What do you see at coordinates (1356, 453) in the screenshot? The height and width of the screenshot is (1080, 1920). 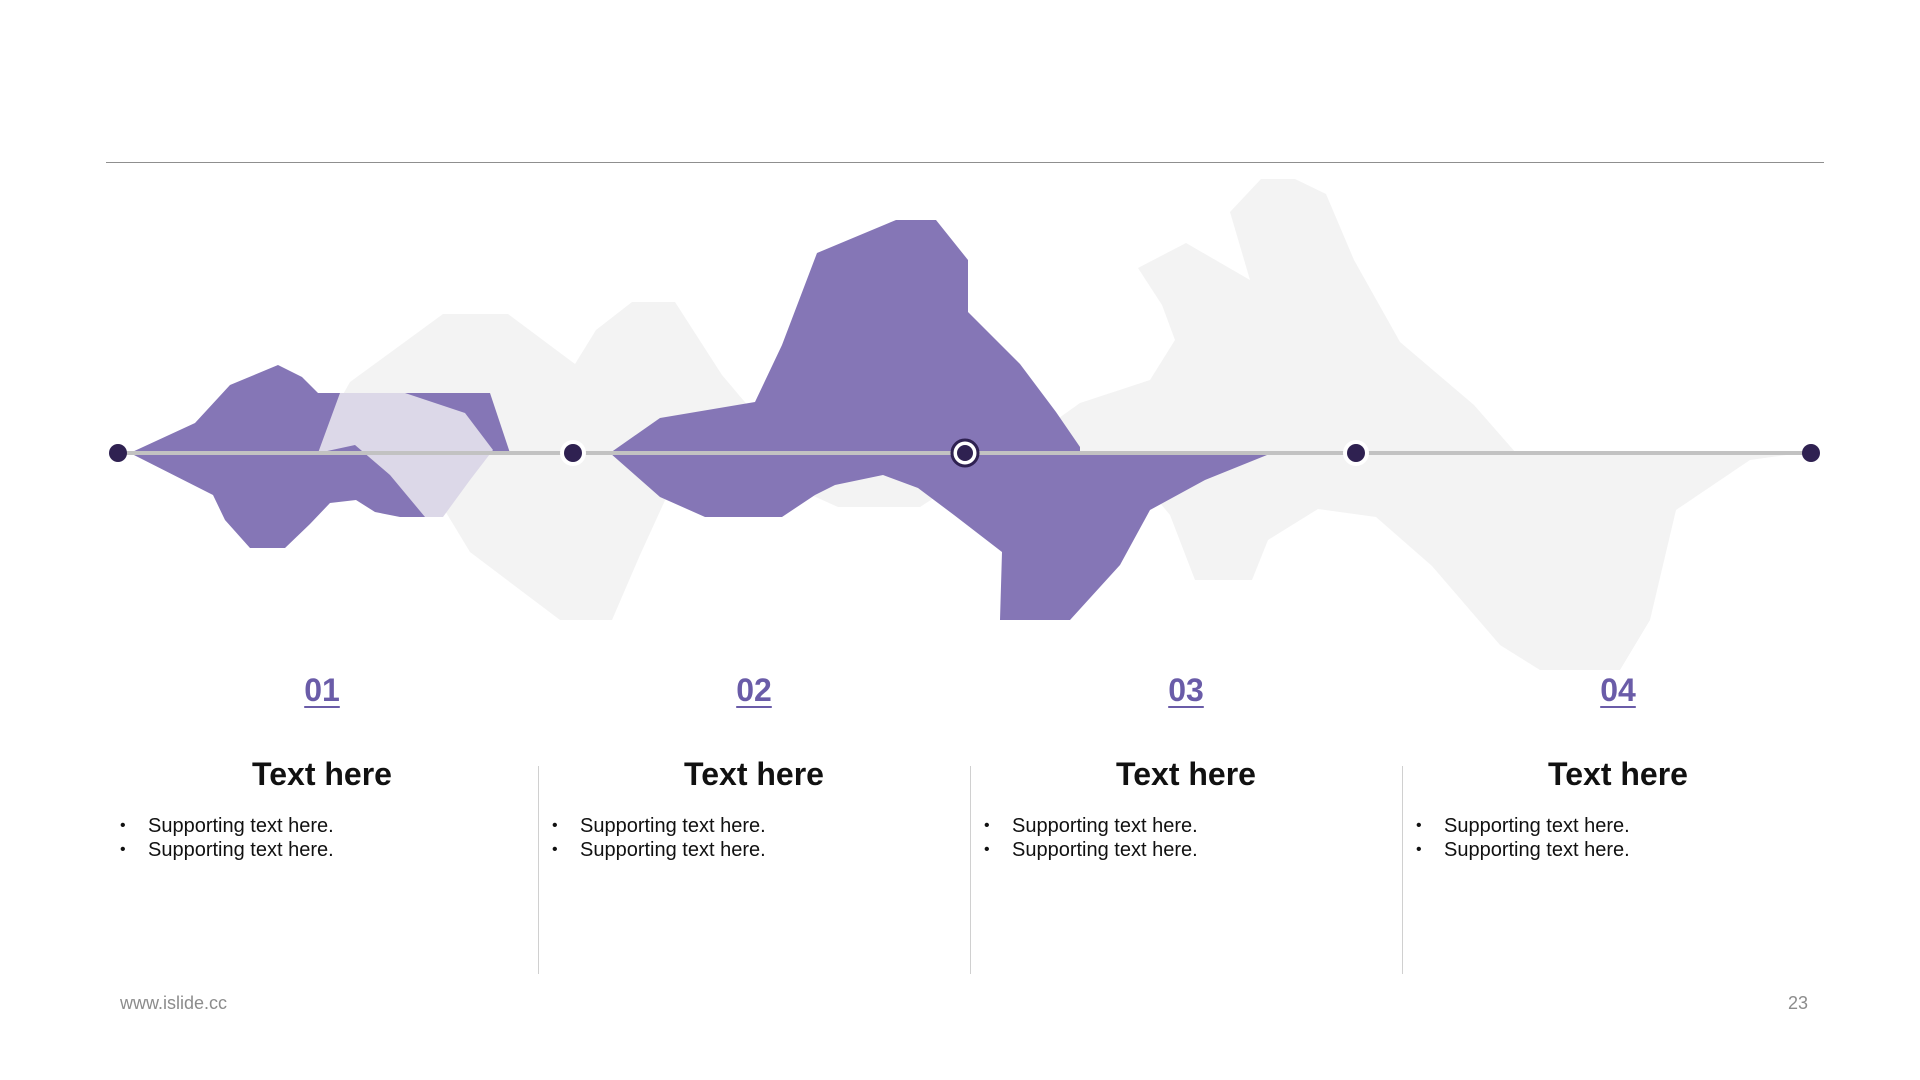 I see `timeline-node-4-dot` at bounding box center [1356, 453].